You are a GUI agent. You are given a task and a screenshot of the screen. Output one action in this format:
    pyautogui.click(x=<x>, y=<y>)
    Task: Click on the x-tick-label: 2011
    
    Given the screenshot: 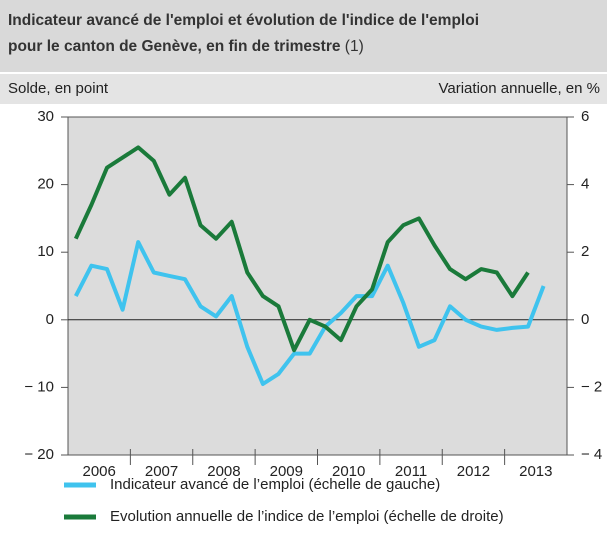 What is the action you would take?
    pyautogui.click(x=411, y=471)
    